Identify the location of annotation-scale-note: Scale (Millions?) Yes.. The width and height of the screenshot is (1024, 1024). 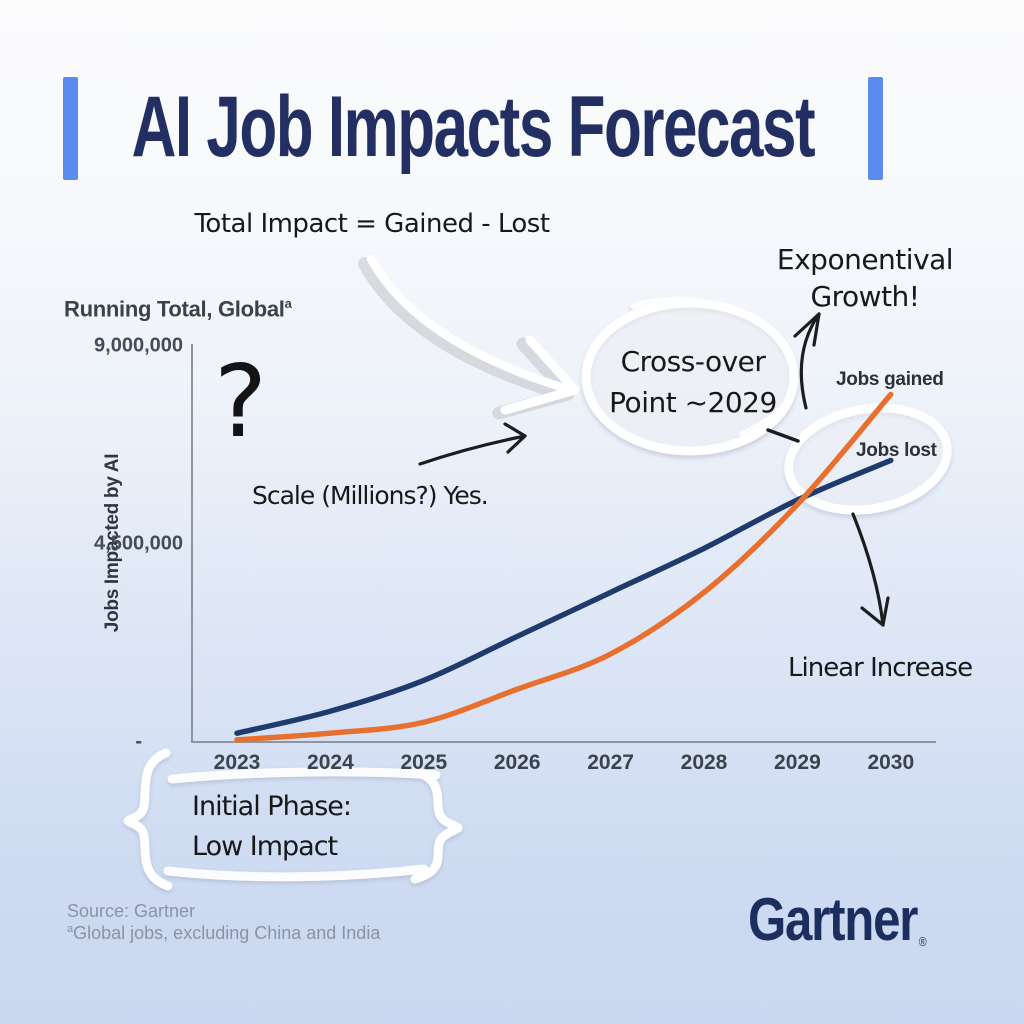
(370, 495).